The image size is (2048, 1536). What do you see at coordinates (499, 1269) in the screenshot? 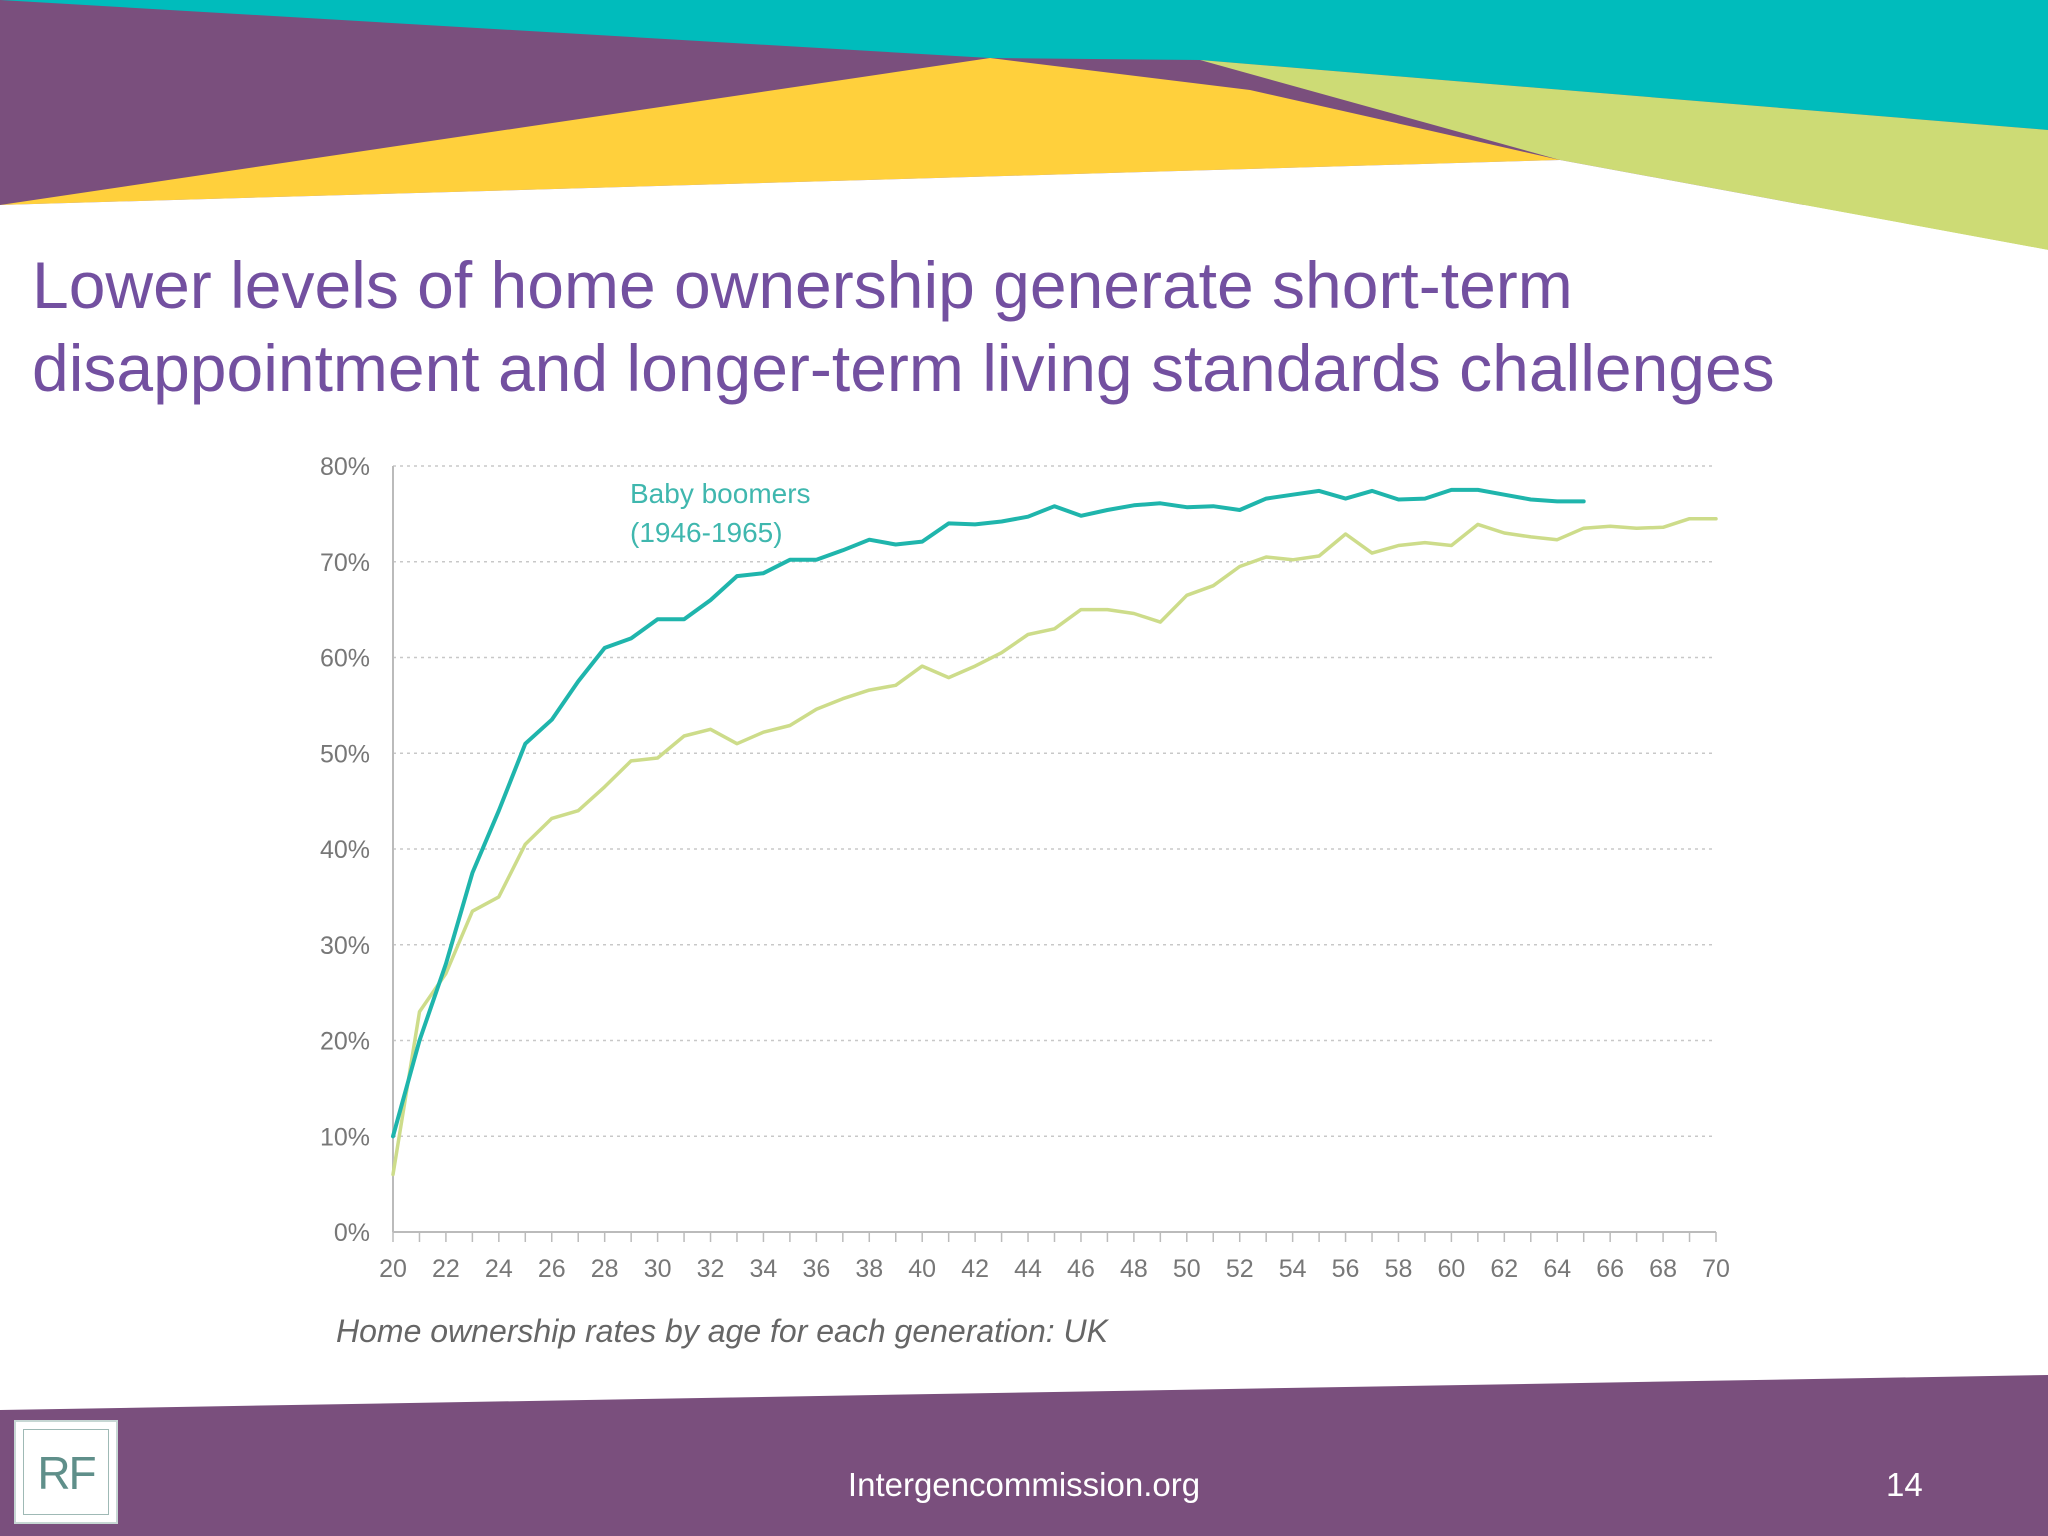
I see `x-tick-label: 24` at bounding box center [499, 1269].